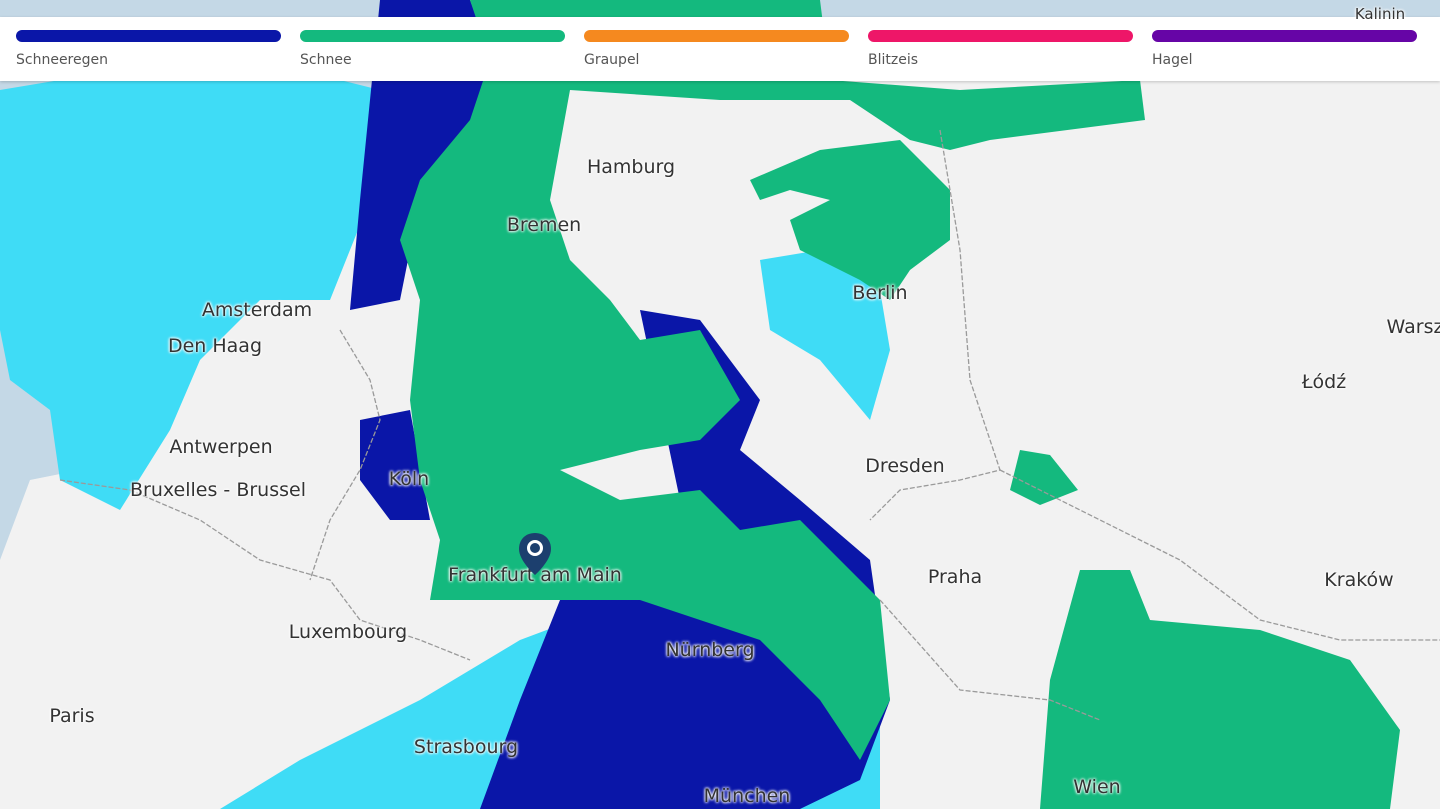 Image resolution: width=1440 pixels, height=809 pixels. I want to click on legend-item-schneeregen: Schneeregen, so click(148, 49).